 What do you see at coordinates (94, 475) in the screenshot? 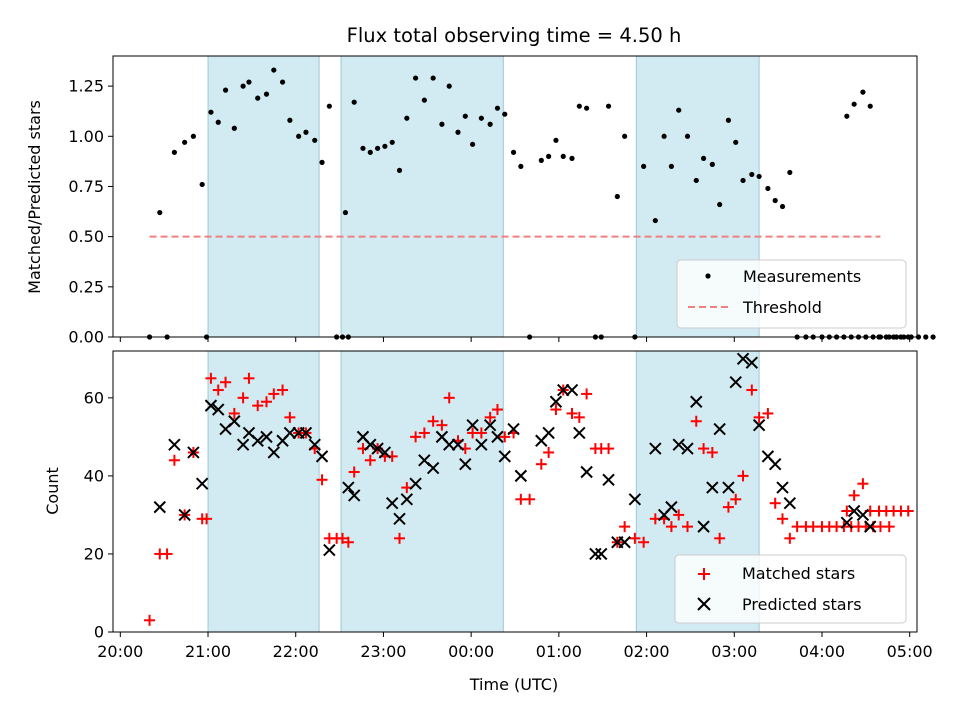
I see `bottom-y-tick-label: 40` at bounding box center [94, 475].